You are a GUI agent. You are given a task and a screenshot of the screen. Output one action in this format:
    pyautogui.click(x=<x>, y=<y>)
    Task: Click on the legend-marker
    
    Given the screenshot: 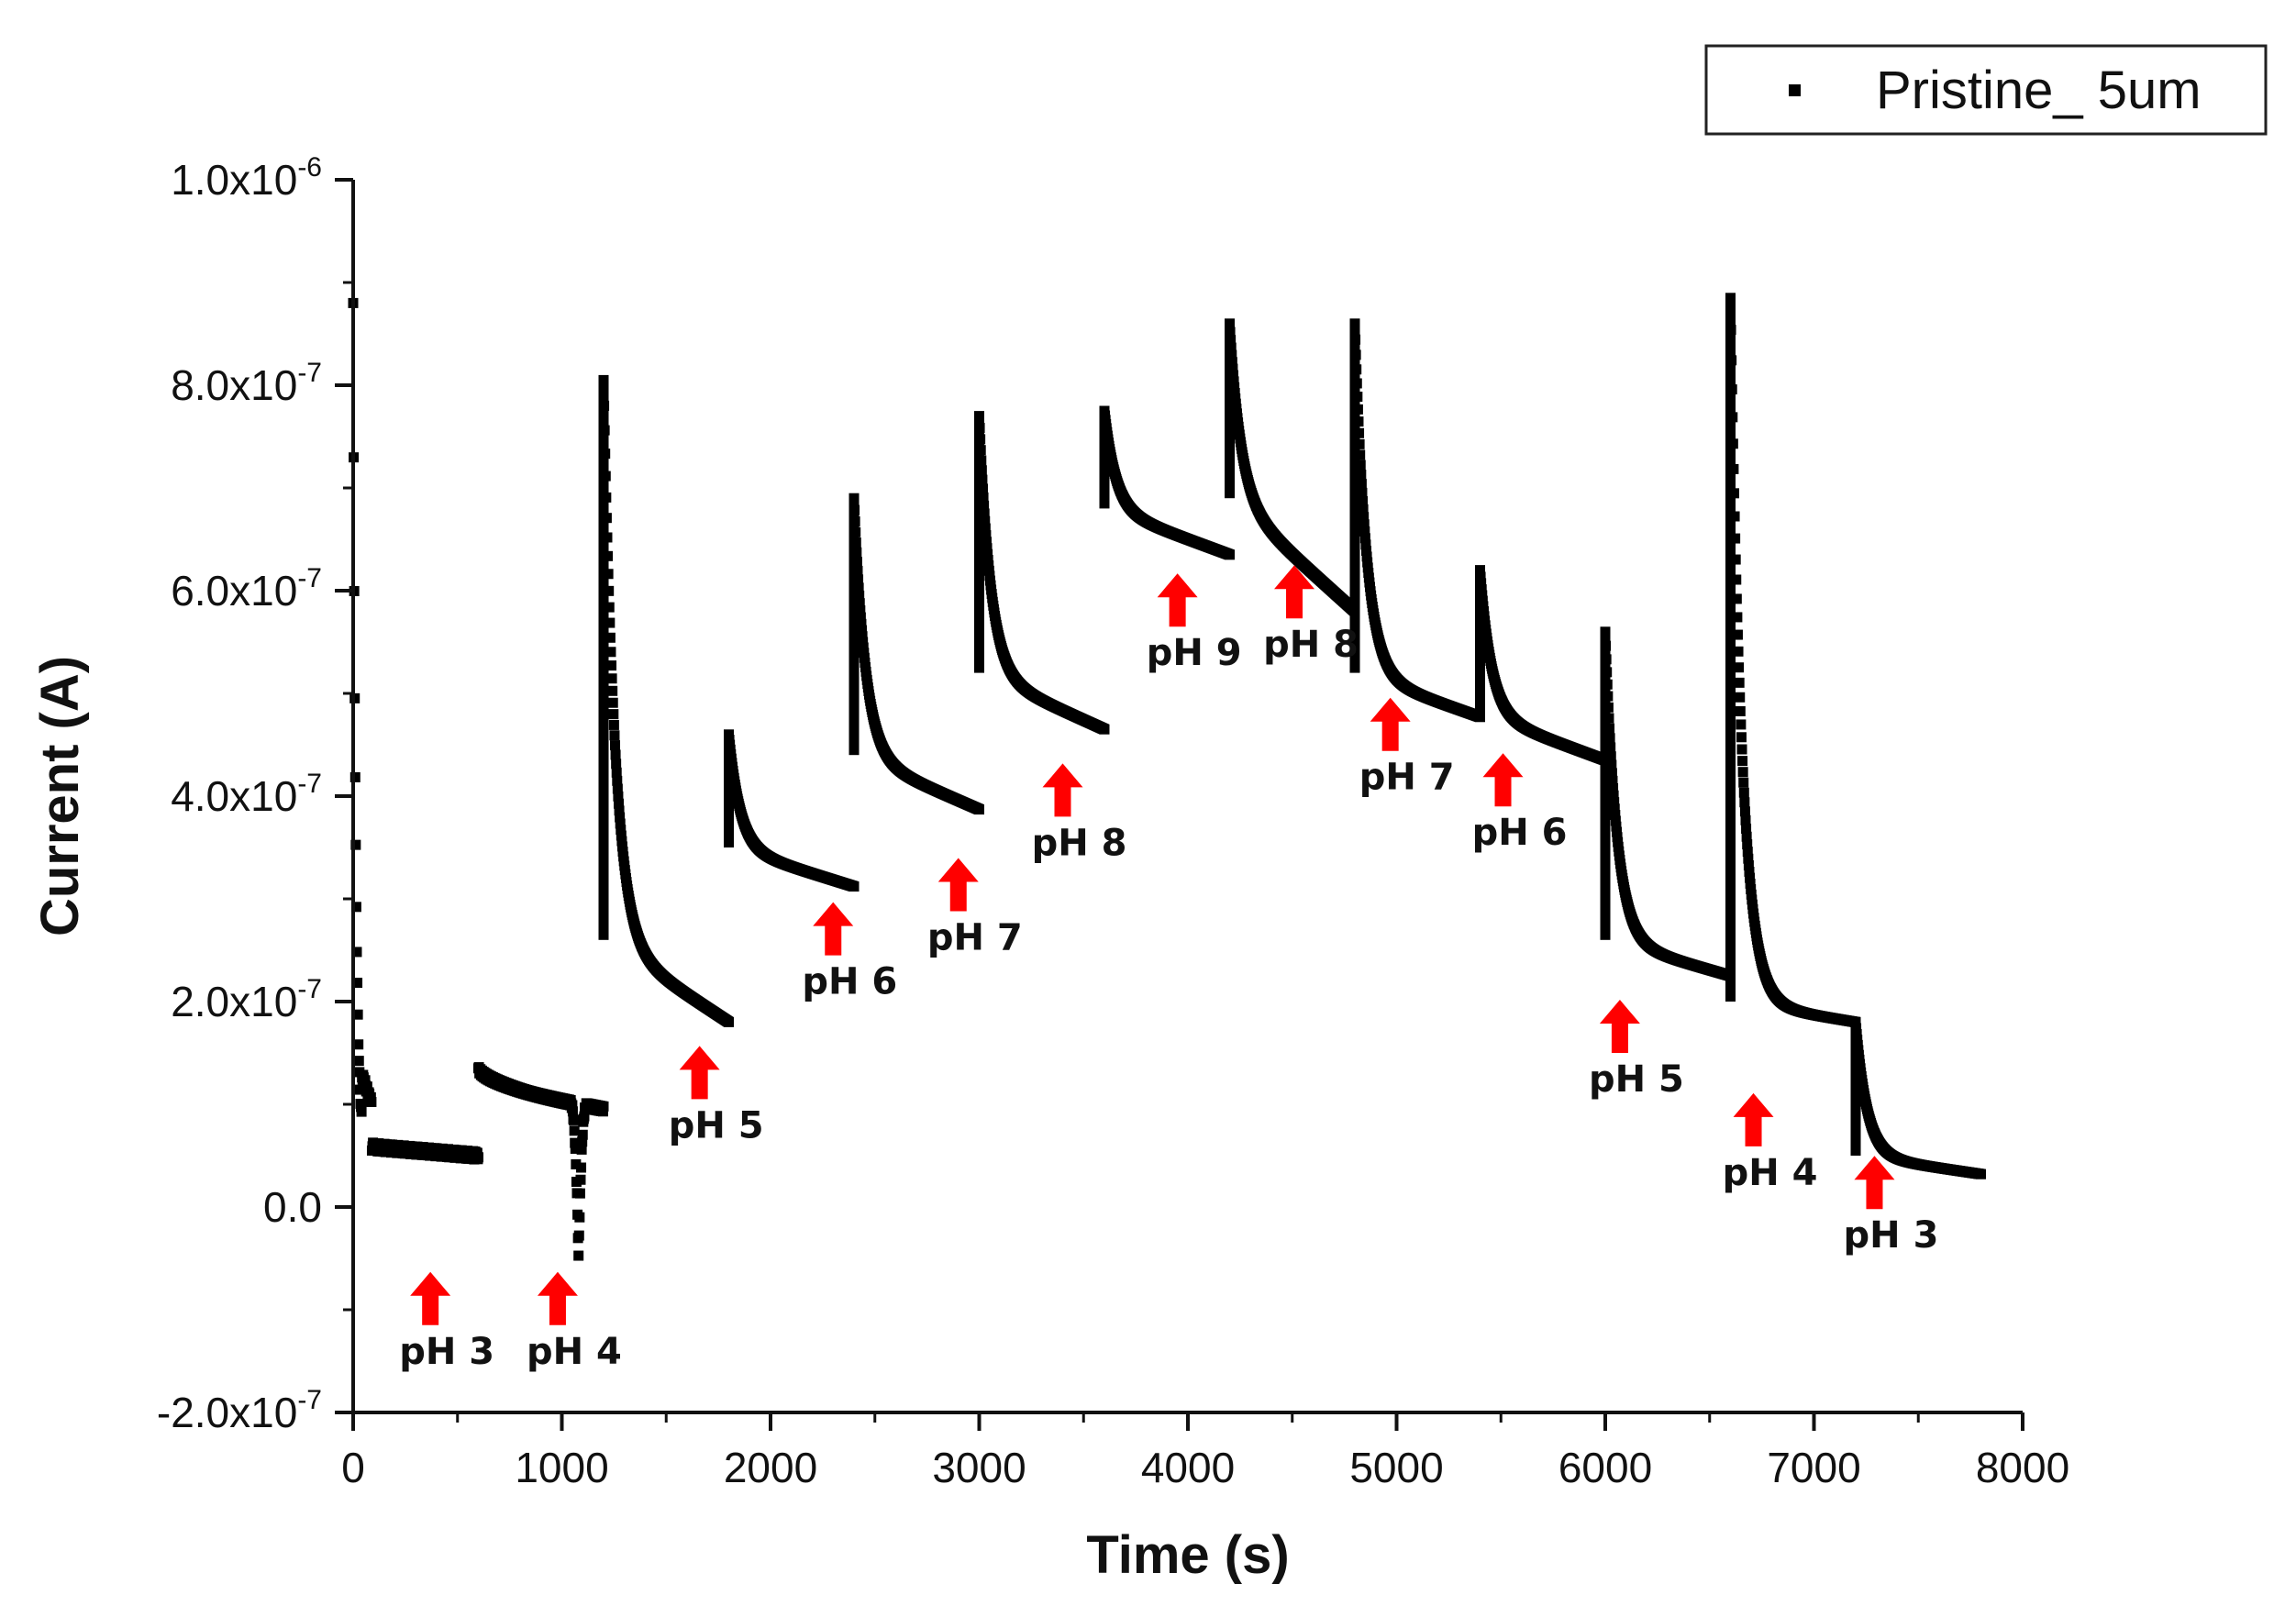 What is the action you would take?
    pyautogui.click(x=1795, y=90)
    